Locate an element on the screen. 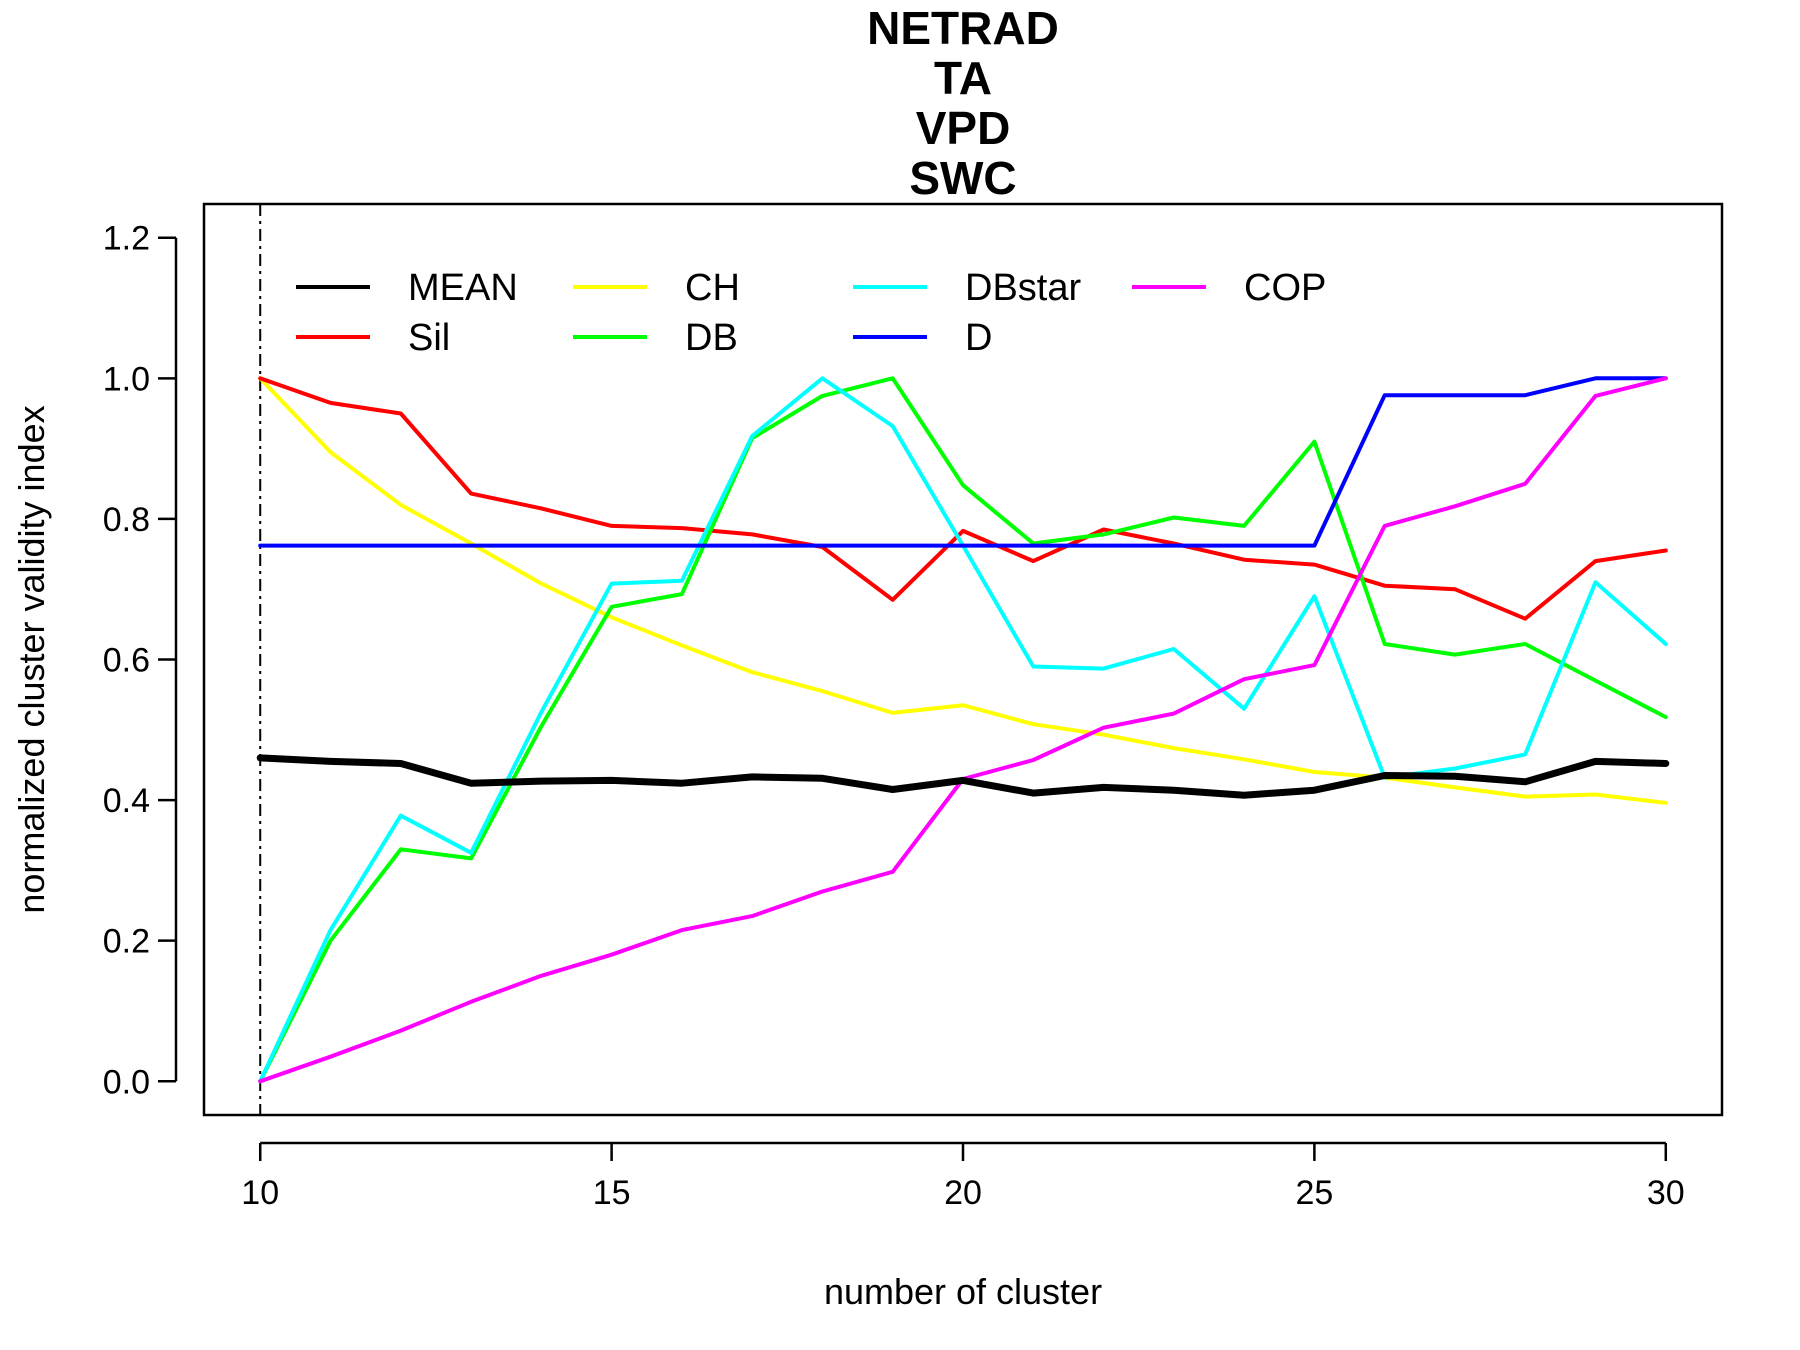 This screenshot has width=1800, height=1350. x-tick-label: 25 is located at coordinates (1314, 1193).